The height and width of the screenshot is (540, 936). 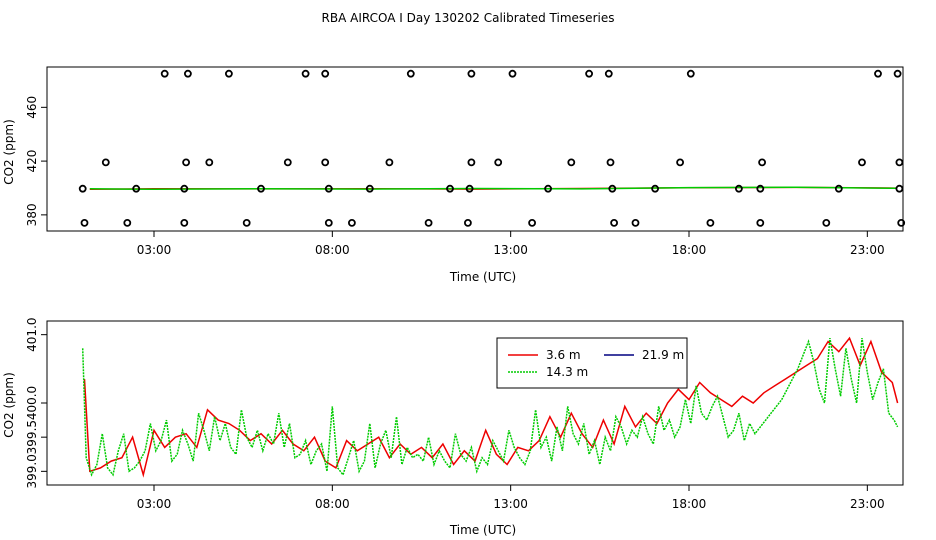 What do you see at coordinates (9, 405) in the screenshot?
I see `bottom-y-axis-label: CO2 (ppm)` at bounding box center [9, 405].